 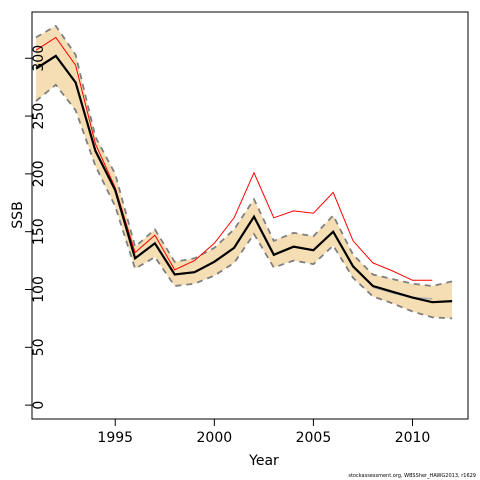 I want to click on y-tick-label: 100, so click(x=39, y=289).